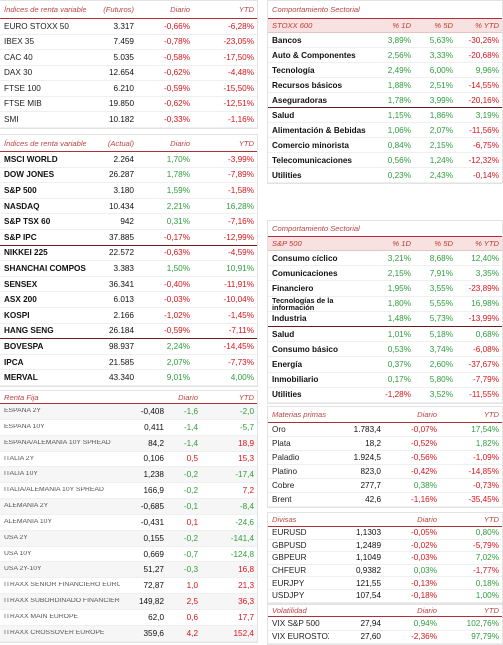 The width and height of the screenshot is (503, 645). I want to click on row-label: EURUSD, so click(289, 533).